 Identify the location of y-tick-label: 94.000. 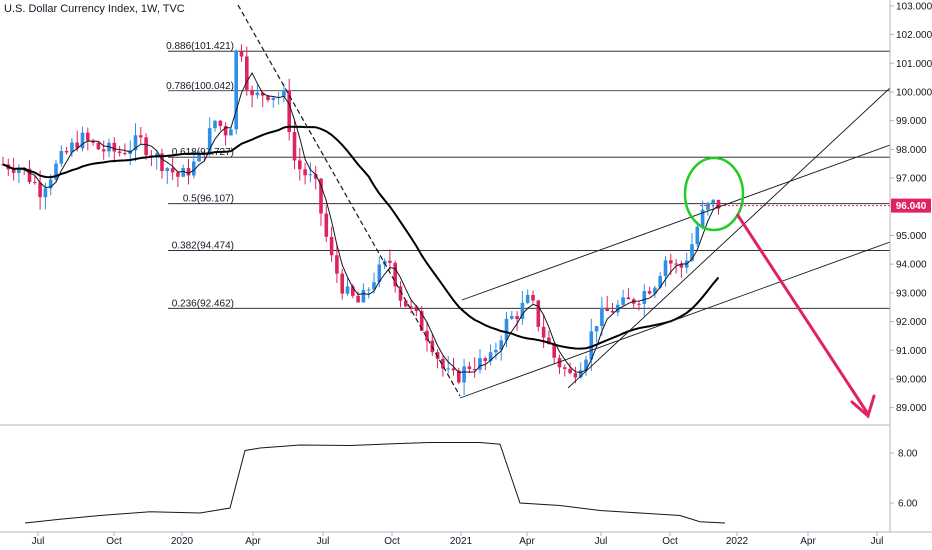
(911, 265).